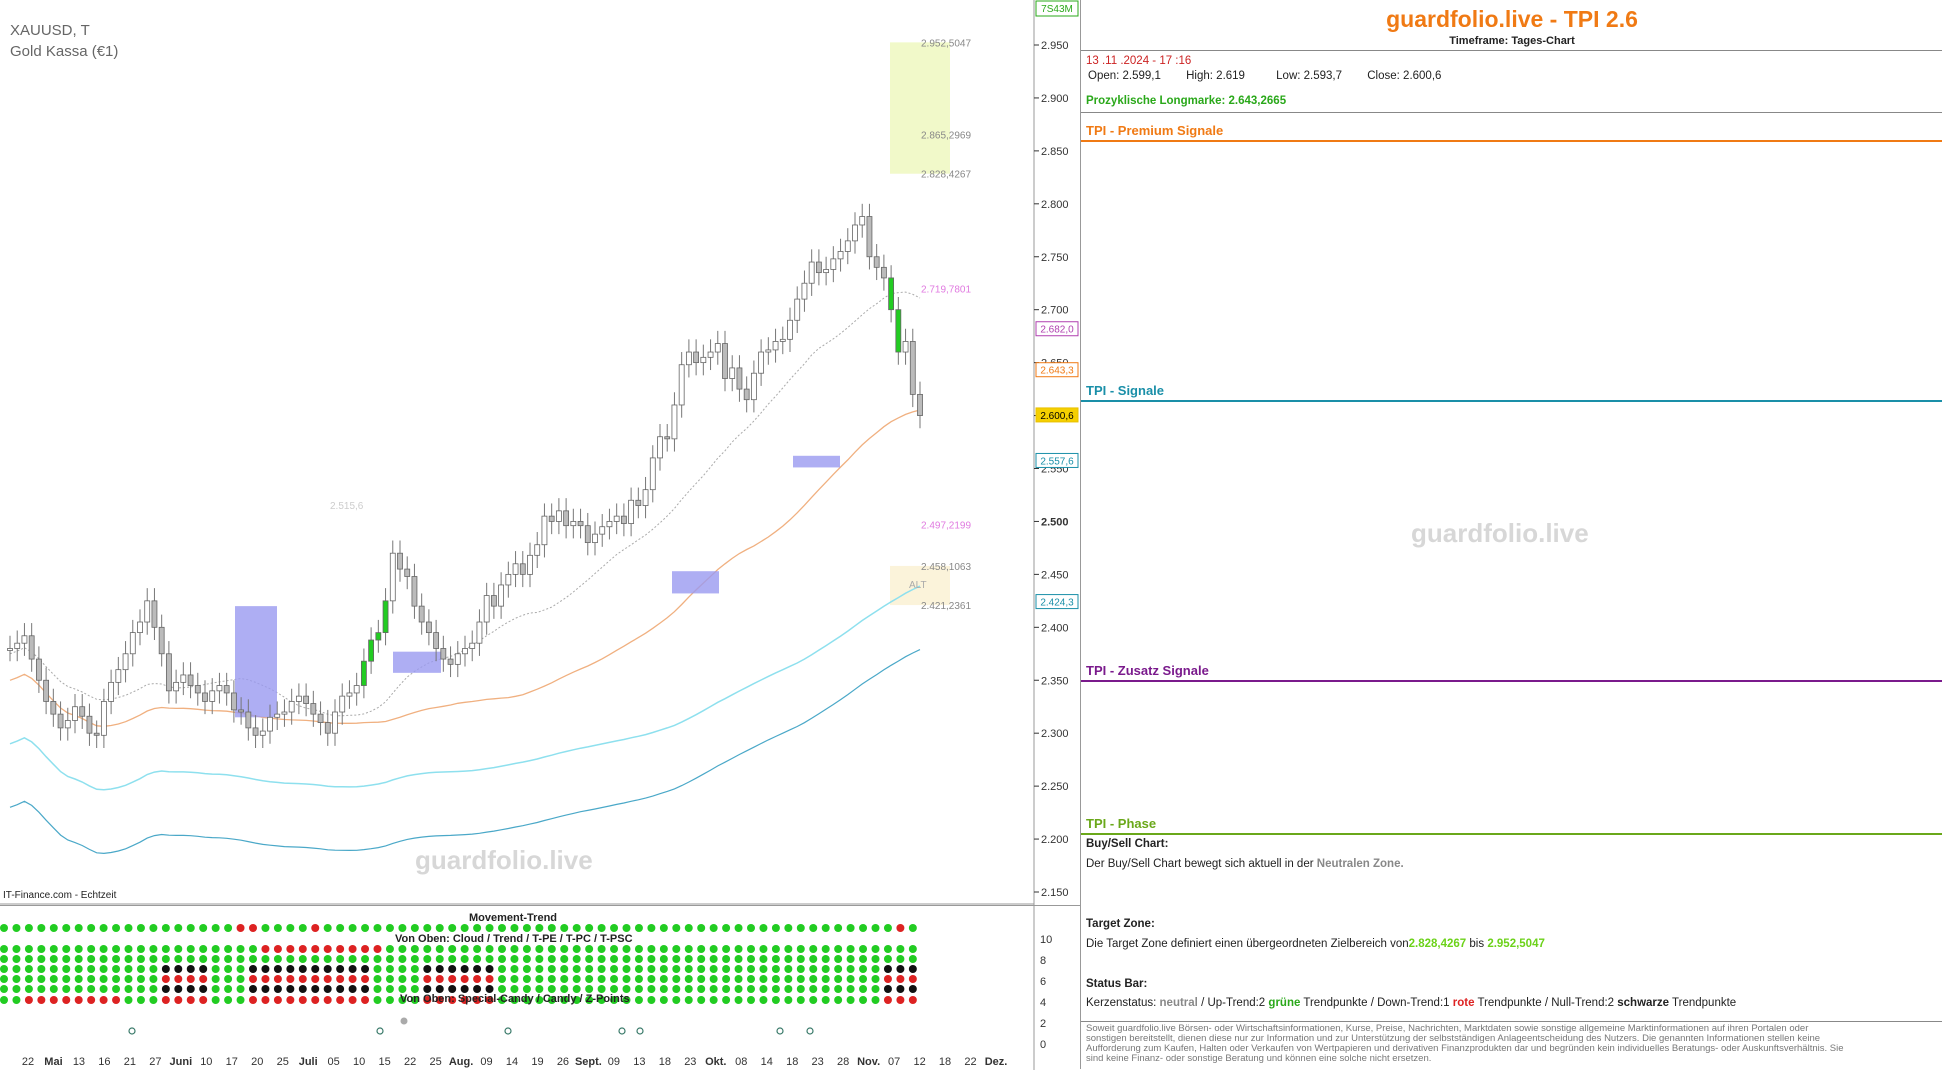  Describe the element at coordinates (1055, 522) in the screenshot. I see `y-tick-label: 2.500` at that location.